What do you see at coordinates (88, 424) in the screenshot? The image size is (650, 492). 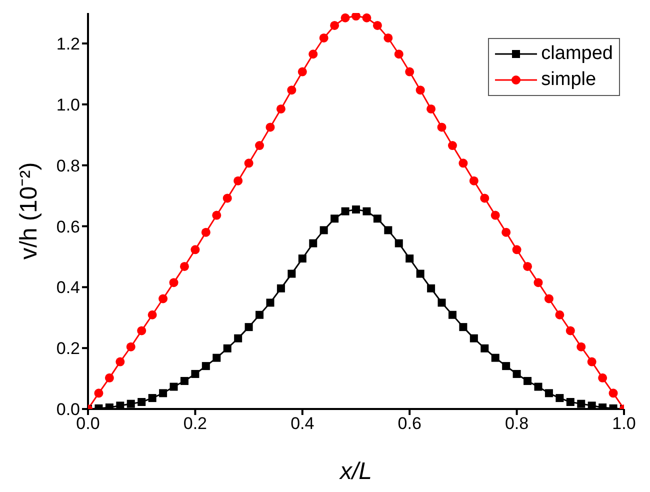 I see `x-tick-label: 0.0` at bounding box center [88, 424].